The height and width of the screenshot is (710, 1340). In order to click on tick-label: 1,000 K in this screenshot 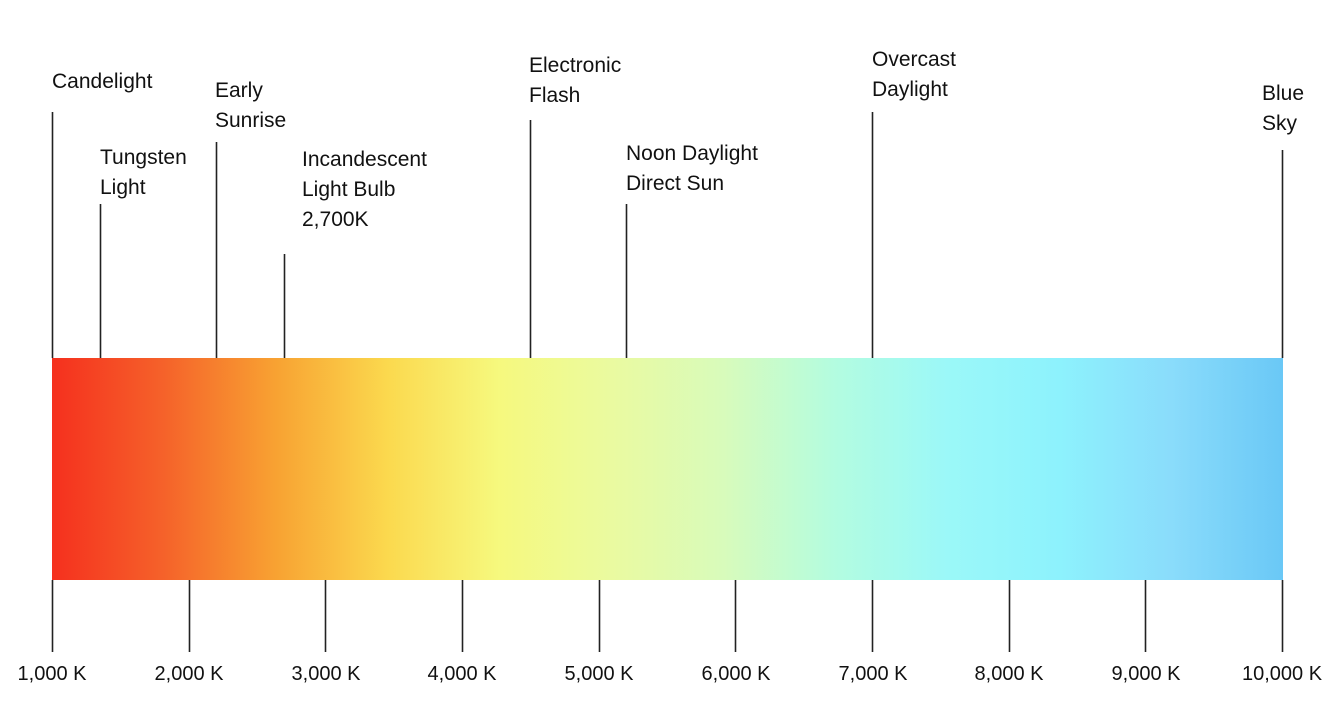, I will do `click(52, 674)`.